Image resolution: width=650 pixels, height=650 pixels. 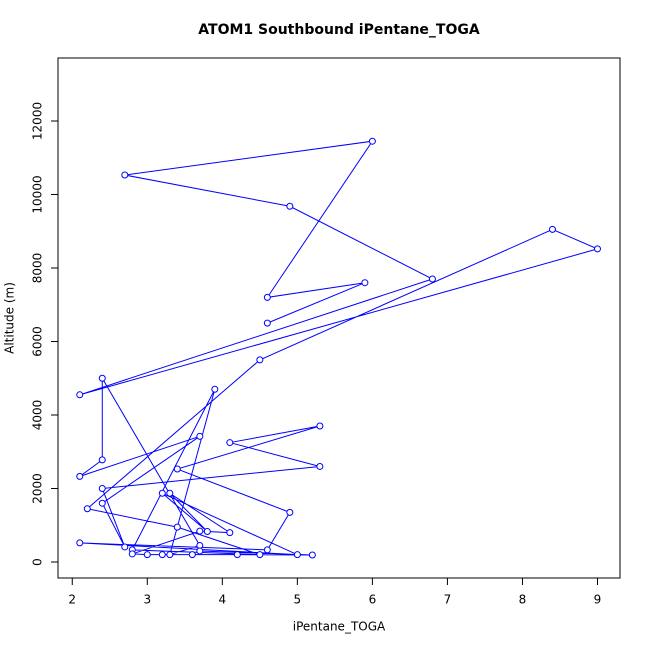 I want to click on y-tick-label: 8000, so click(x=38, y=268).